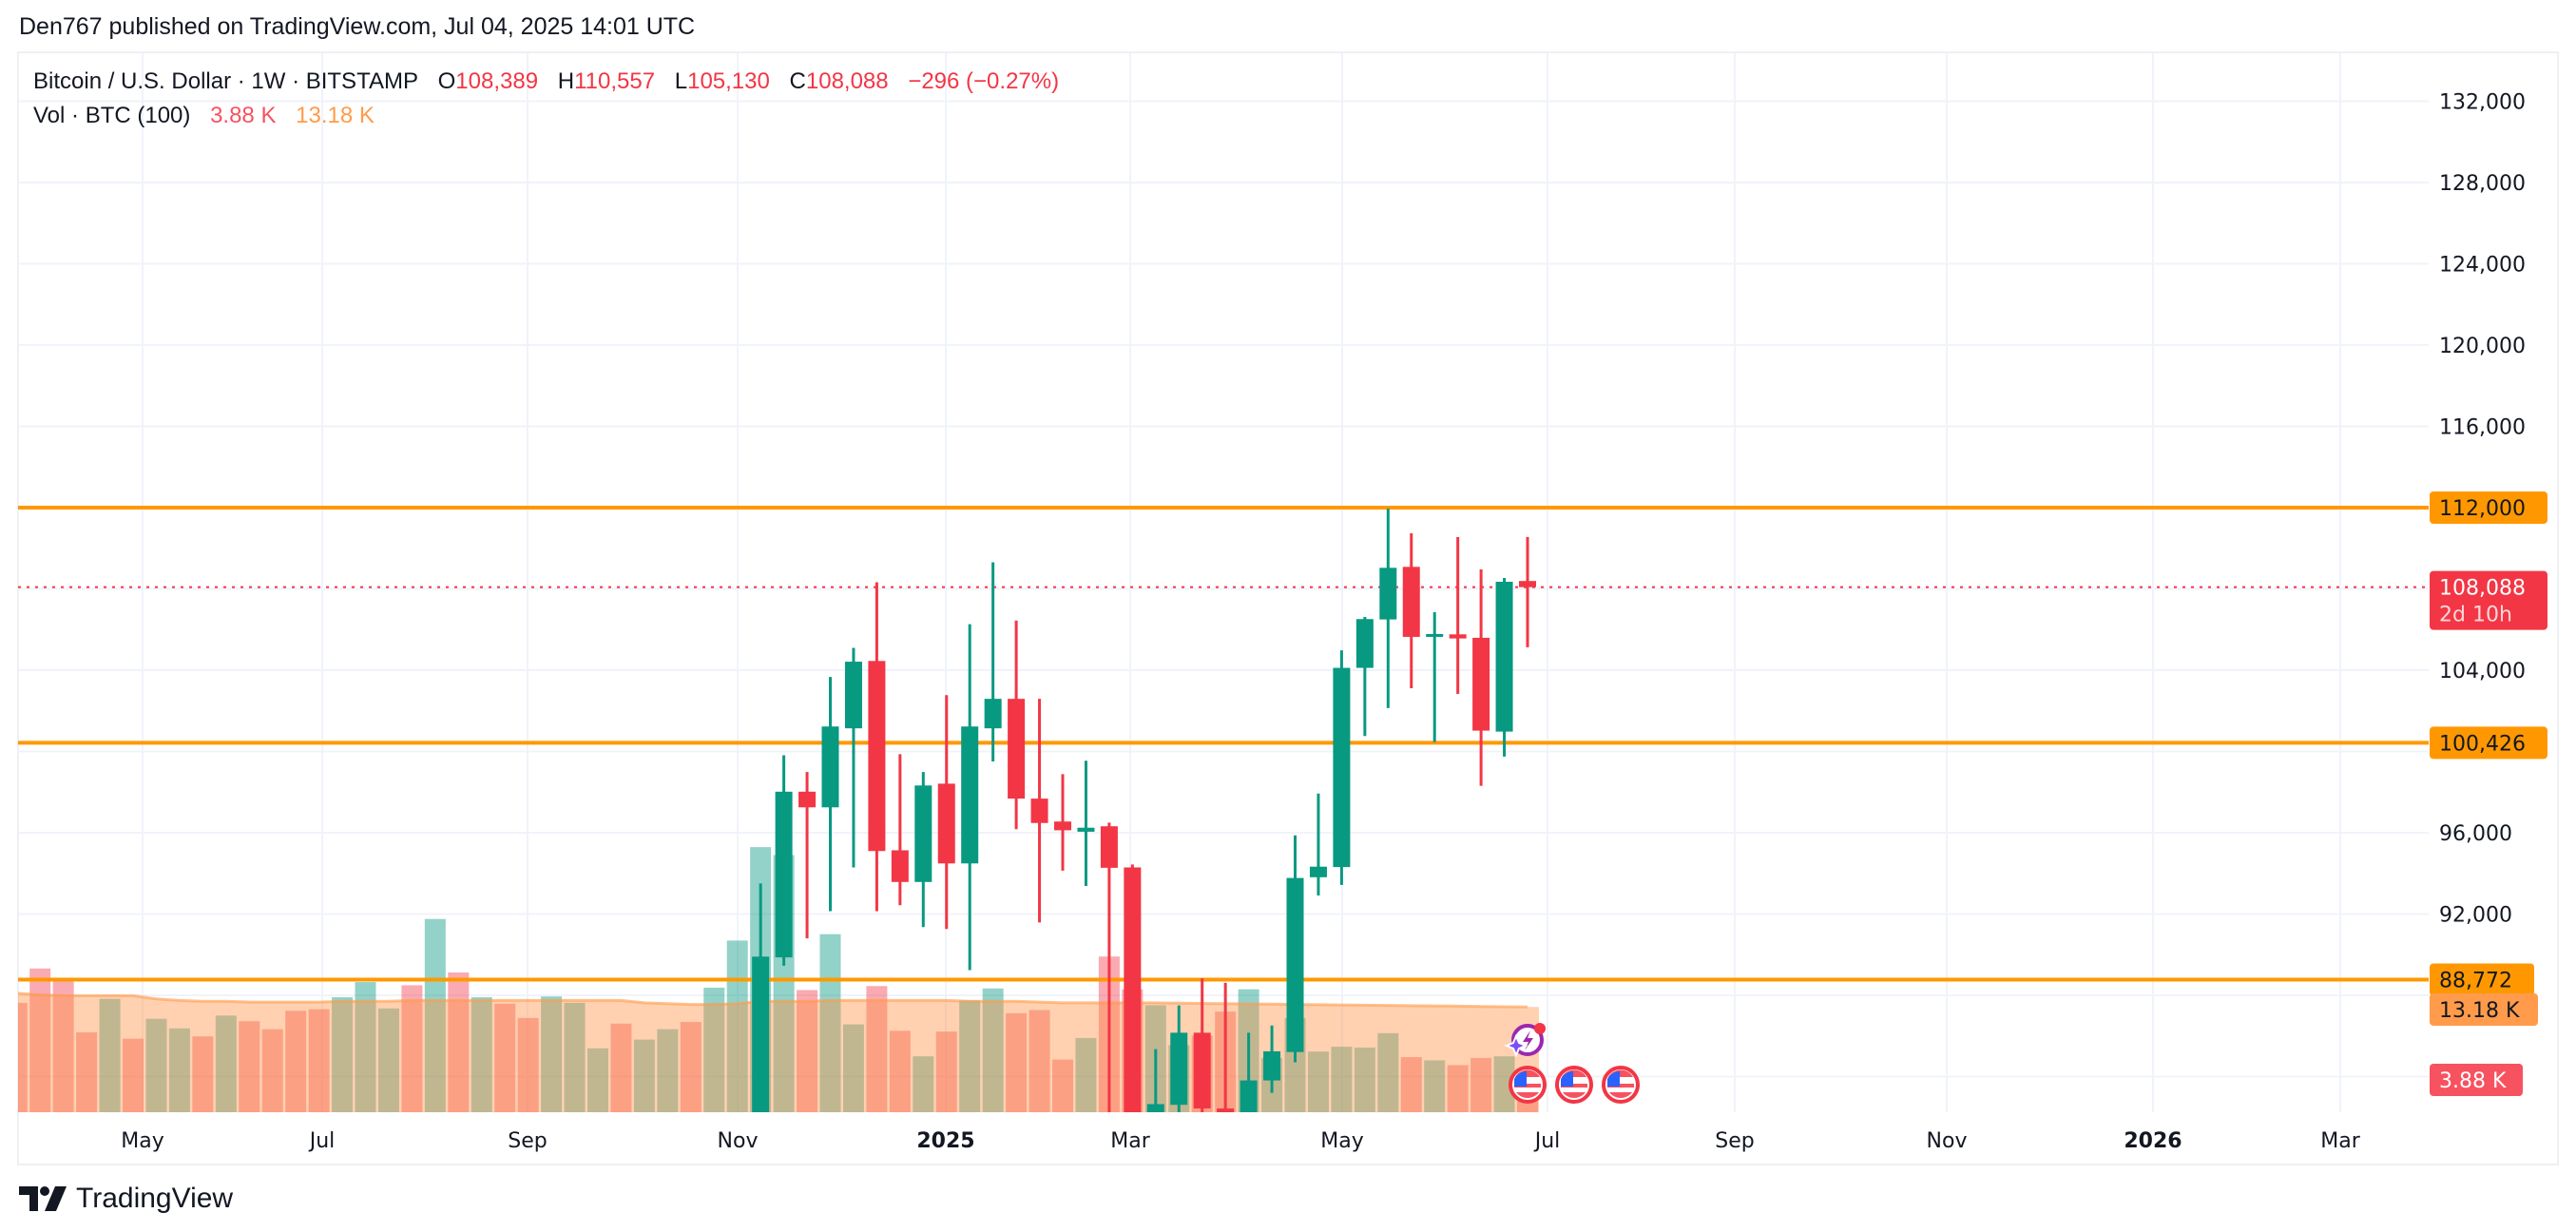  I want to click on volume-axis-label-bg, so click(2476, 1080).